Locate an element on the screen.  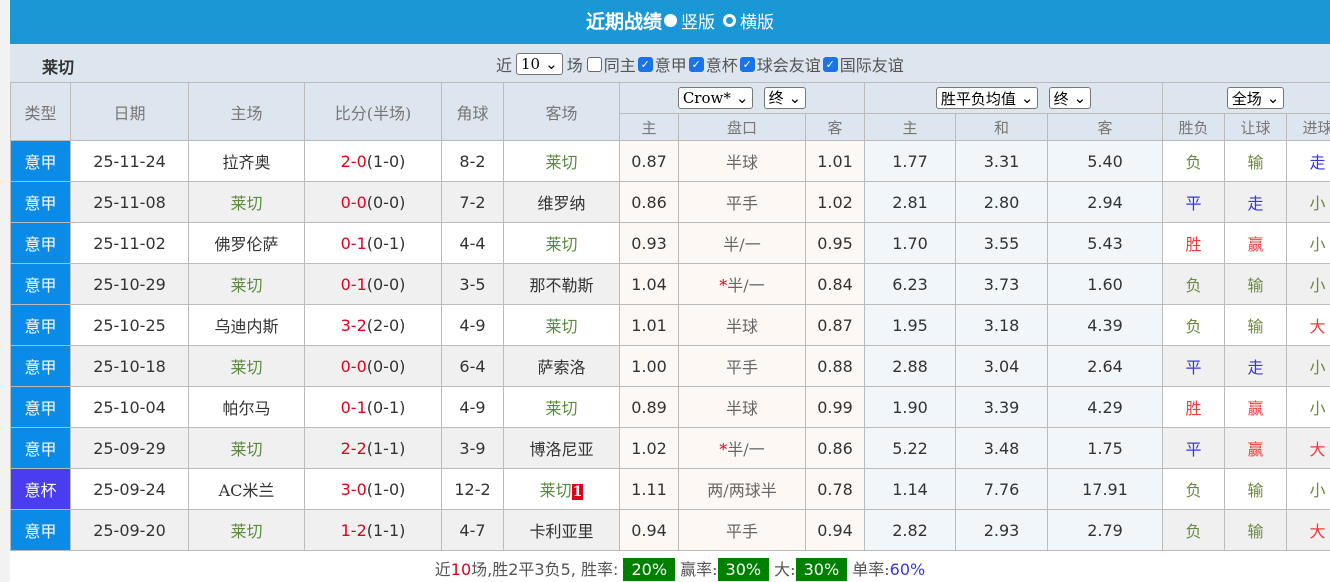
away-team: 卡利亚里 is located at coordinates (561, 531).